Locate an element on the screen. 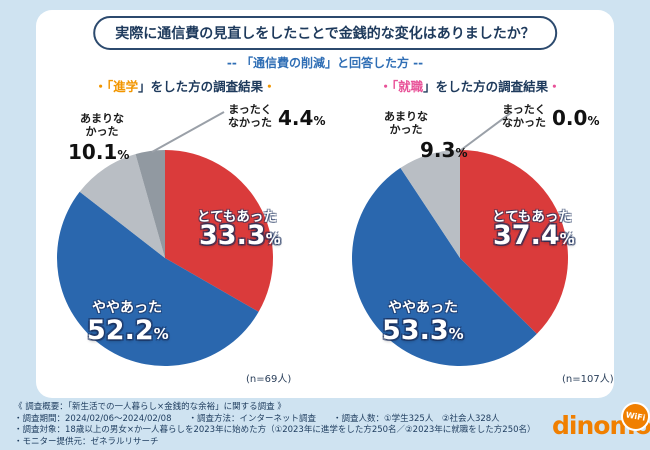  subtitle: -- 「通信費の削減」と回答した方 -- is located at coordinates (325, 63).